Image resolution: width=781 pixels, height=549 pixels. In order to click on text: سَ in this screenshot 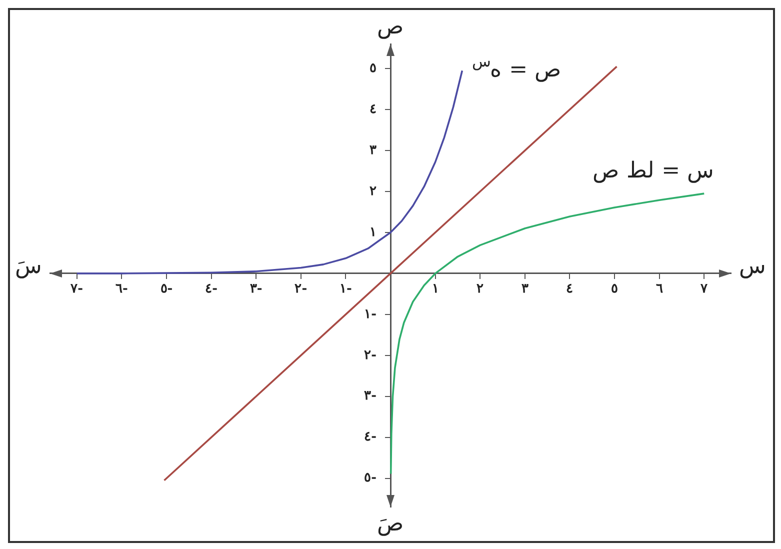, I will do `click(28, 267)`.